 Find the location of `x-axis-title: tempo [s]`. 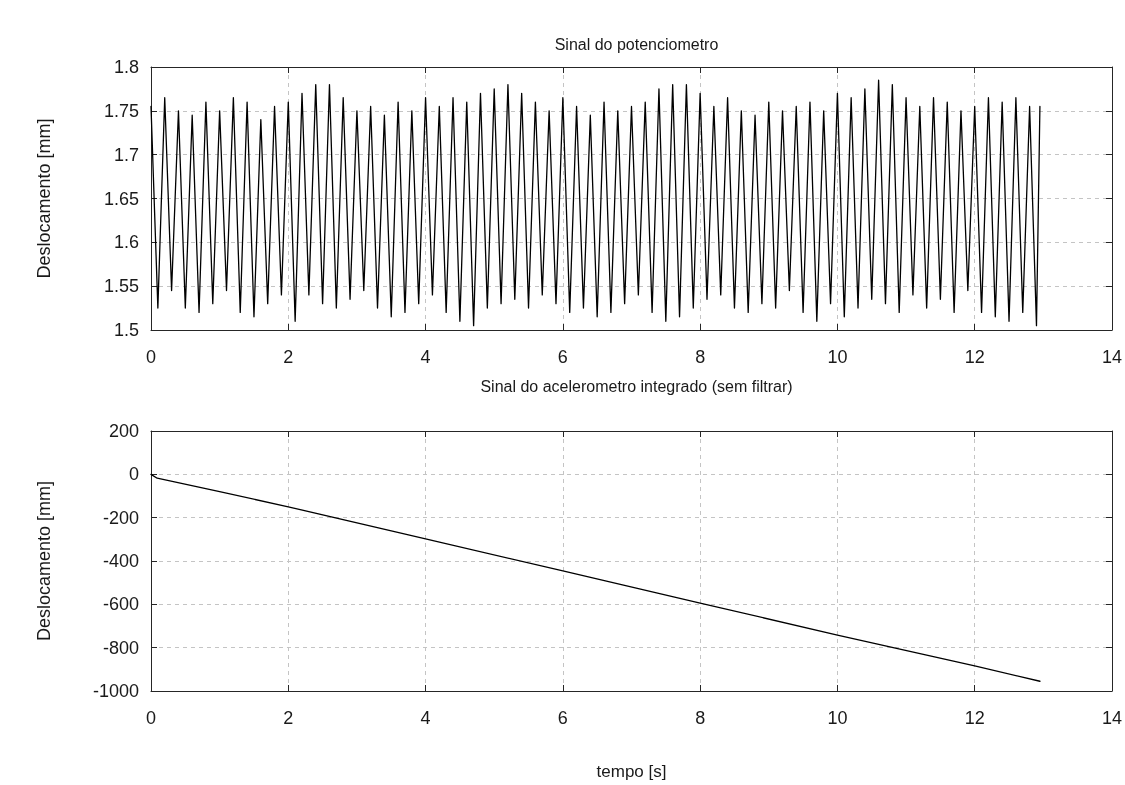

x-axis-title: tempo [s] is located at coordinates (631, 771).